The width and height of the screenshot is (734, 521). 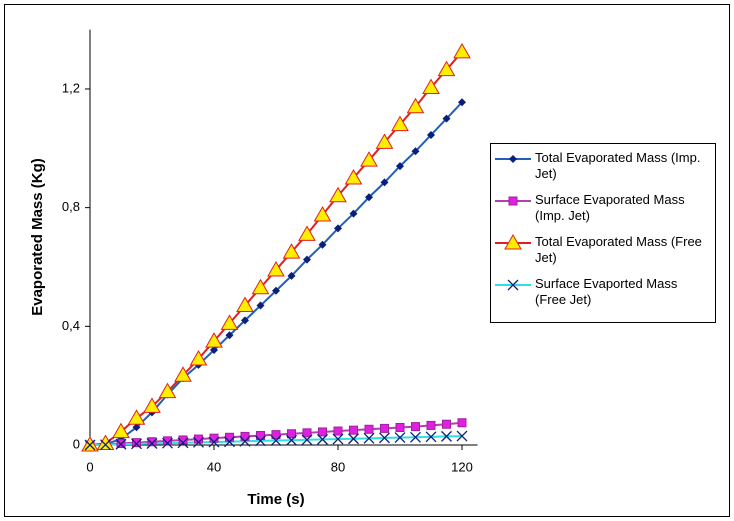 I want to click on x-tick-label: 0, so click(x=89, y=466).